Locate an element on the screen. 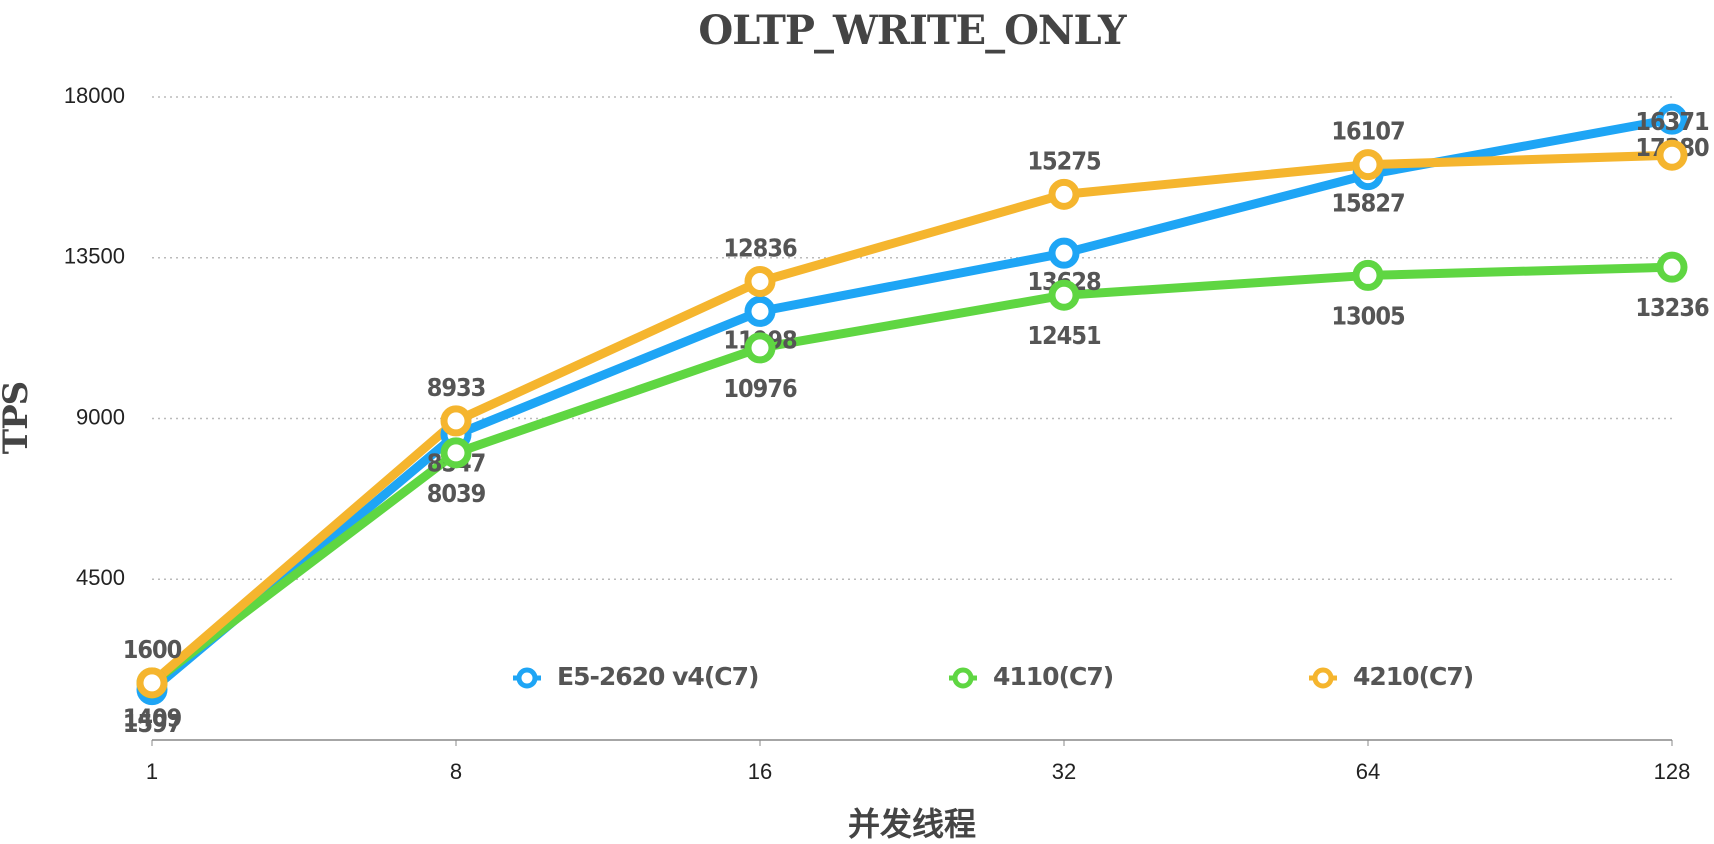 The width and height of the screenshot is (1714, 844). y-tick-label: 9000 is located at coordinates (100, 416).